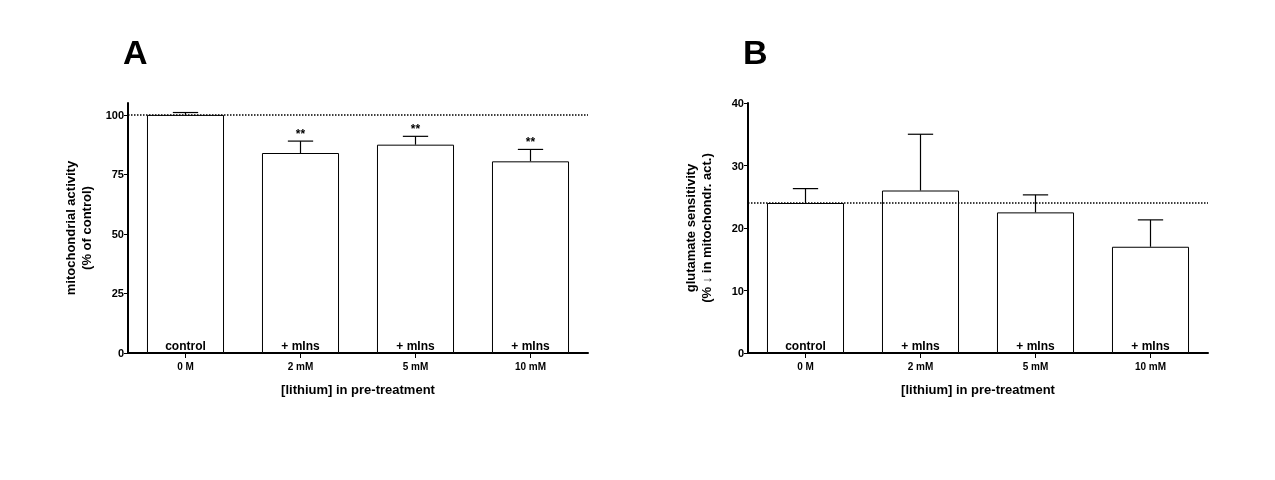 The image size is (1275, 480). Describe the element at coordinates (737, 103) in the screenshot. I see `y-tick-label: 40` at that location.